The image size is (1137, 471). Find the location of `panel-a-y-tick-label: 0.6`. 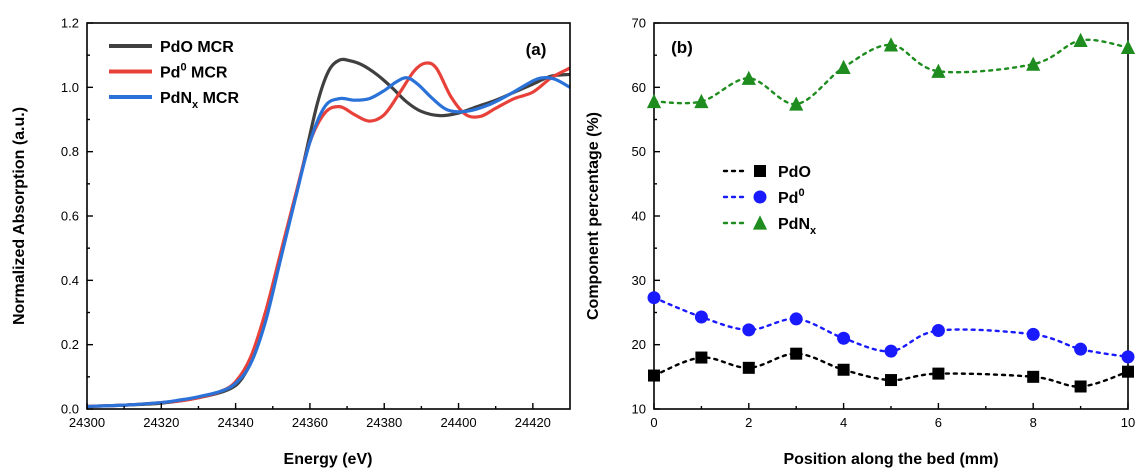

panel-a-y-tick-label: 0.6 is located at coordinates (70, 216).